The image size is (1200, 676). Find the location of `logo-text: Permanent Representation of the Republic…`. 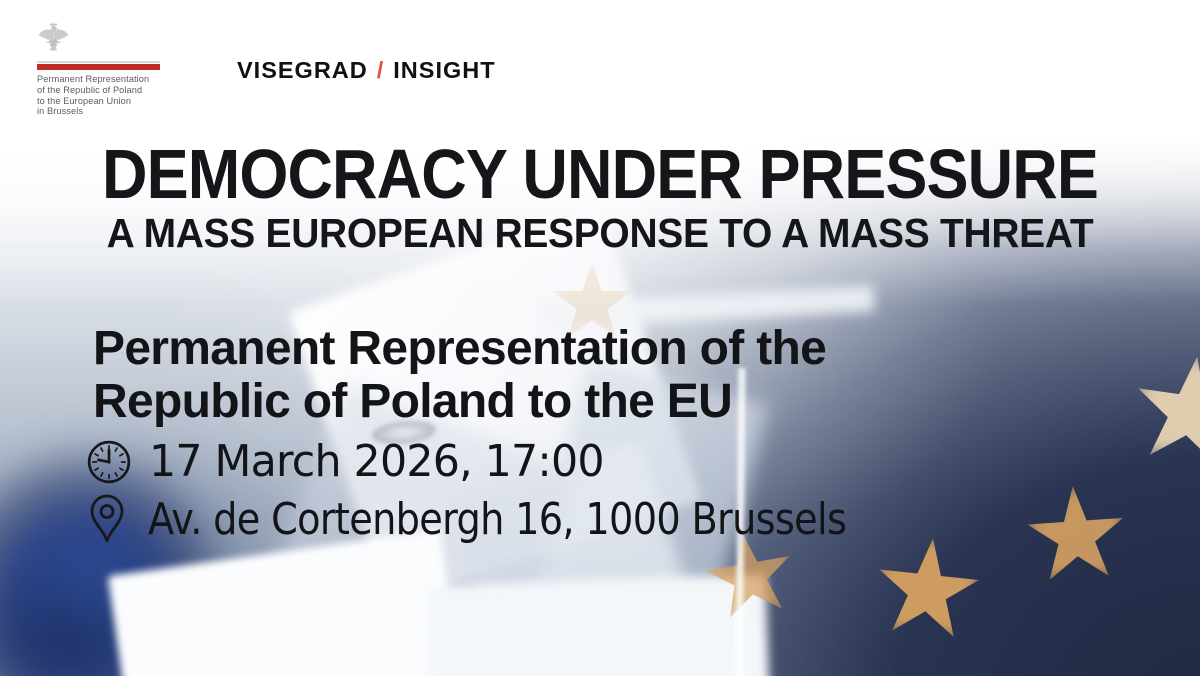

logo-text: Permanent Representation of the Republic… is located at coordinates (93, 95).